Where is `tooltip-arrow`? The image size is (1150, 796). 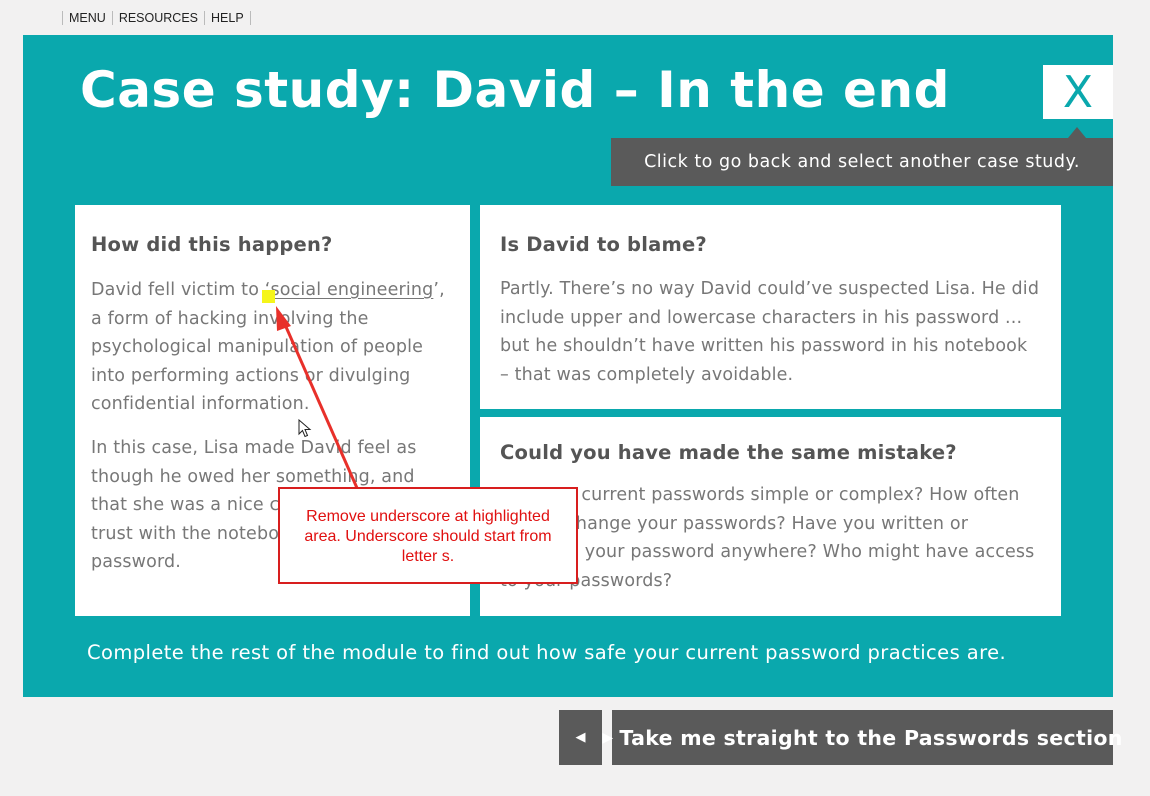
tooltip-arrow is located at coordinates (1077, 132).